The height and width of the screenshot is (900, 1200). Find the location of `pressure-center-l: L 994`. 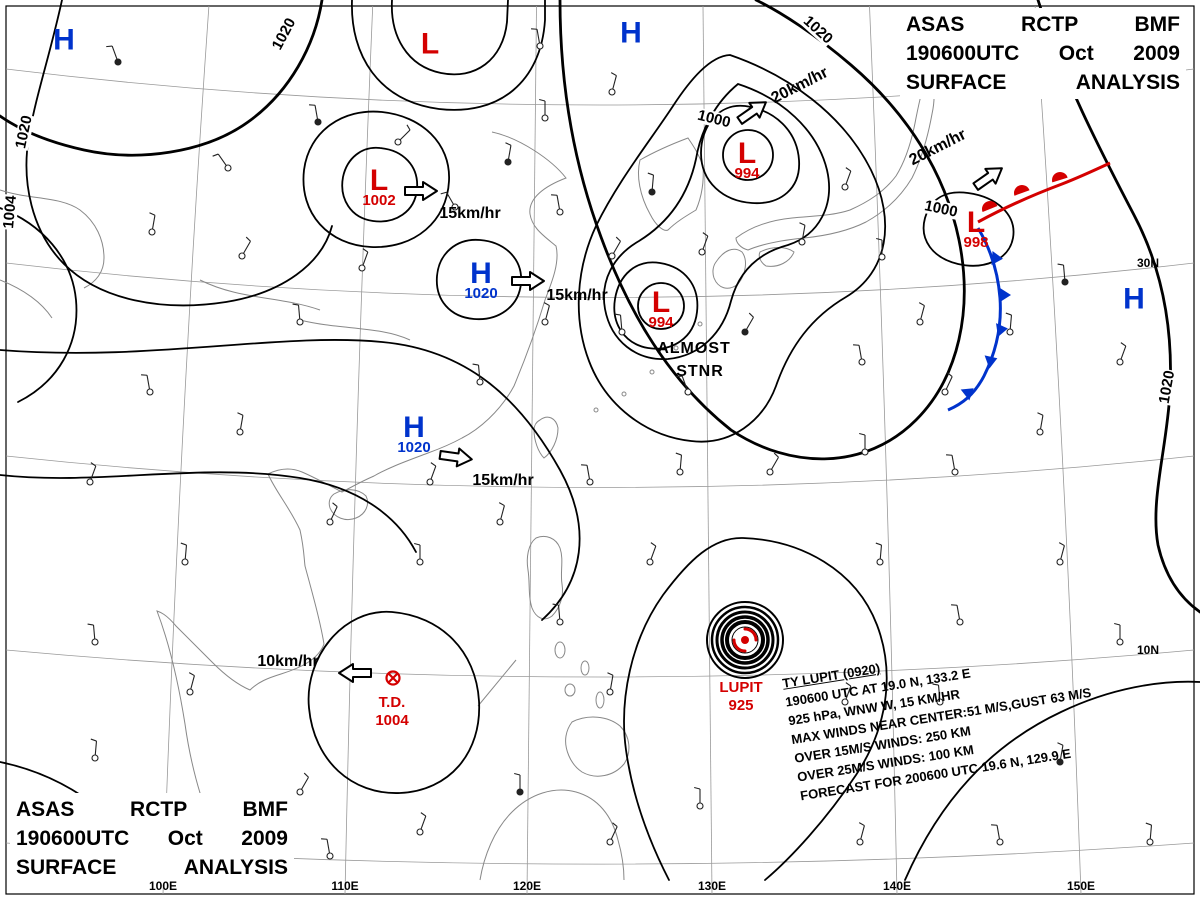

pressure-center-l: L 994 is located at coordinates (661, 310).